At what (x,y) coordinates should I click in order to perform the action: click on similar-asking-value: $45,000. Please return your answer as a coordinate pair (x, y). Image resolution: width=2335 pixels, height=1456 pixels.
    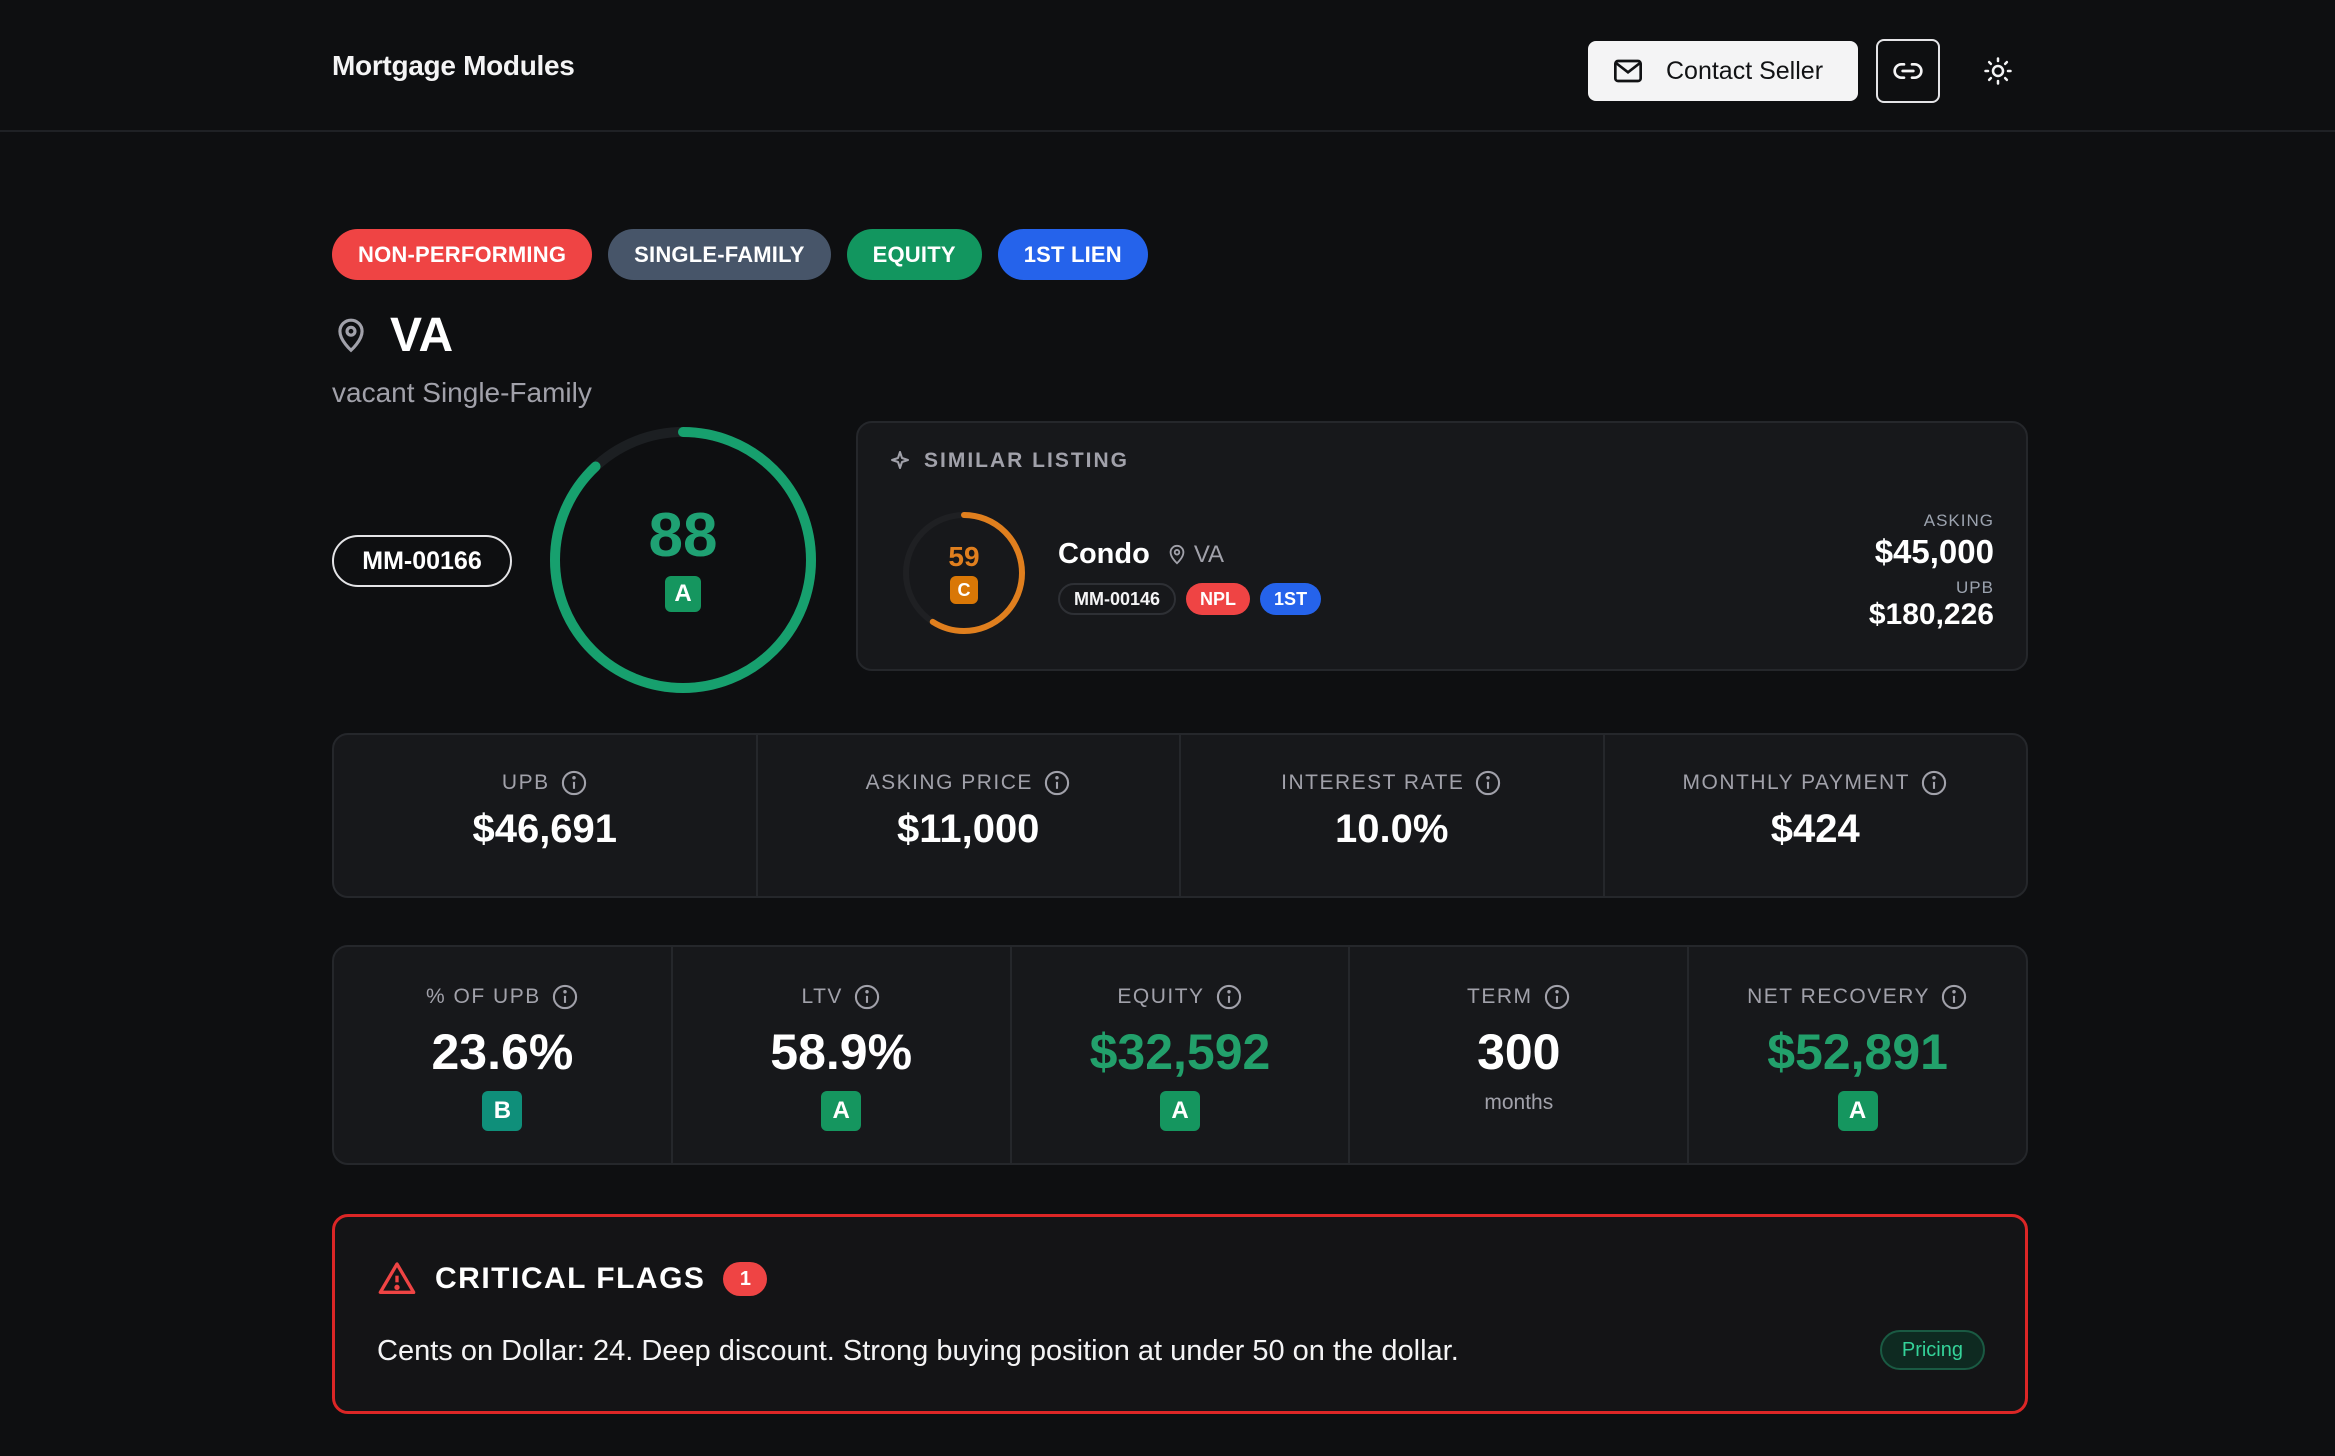
    Looking at the image, I should click on (1934, 551).